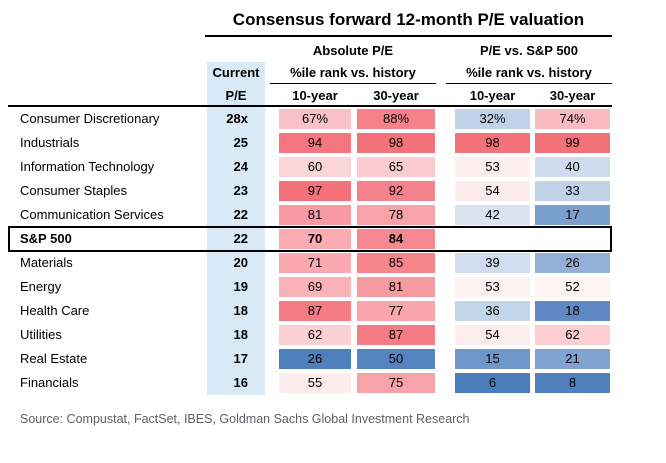 This screenshot has height=463, width=666. I want to click on table-row: Communication Services 22 81 78 42 17, so click(333, 215).